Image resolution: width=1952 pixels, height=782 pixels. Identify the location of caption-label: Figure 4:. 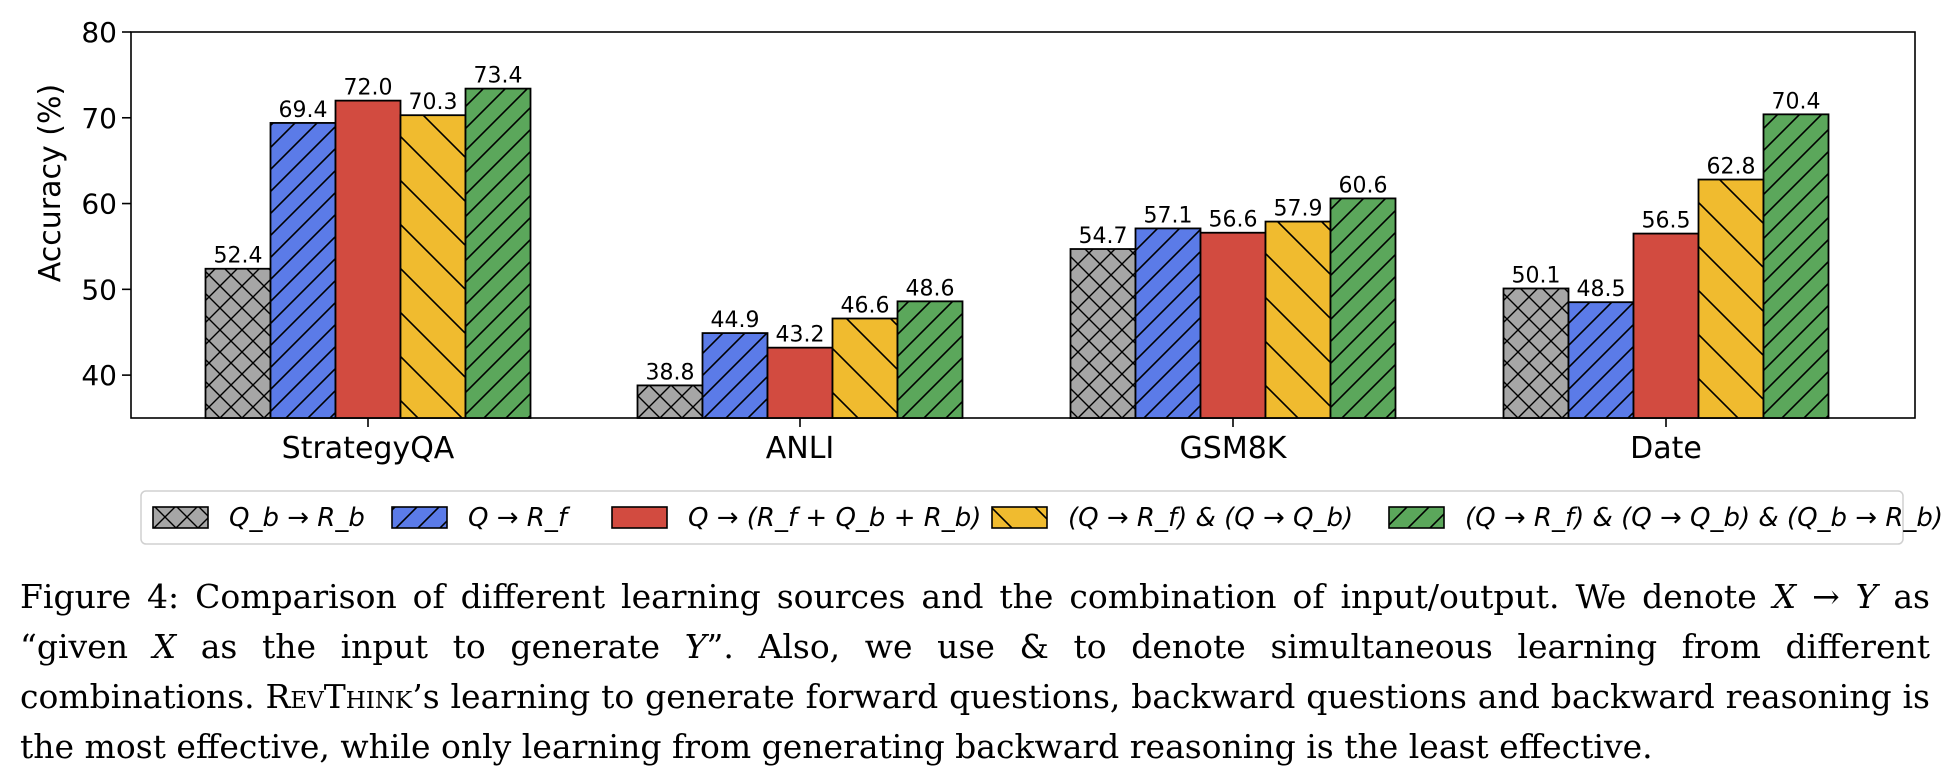
(100, 596).